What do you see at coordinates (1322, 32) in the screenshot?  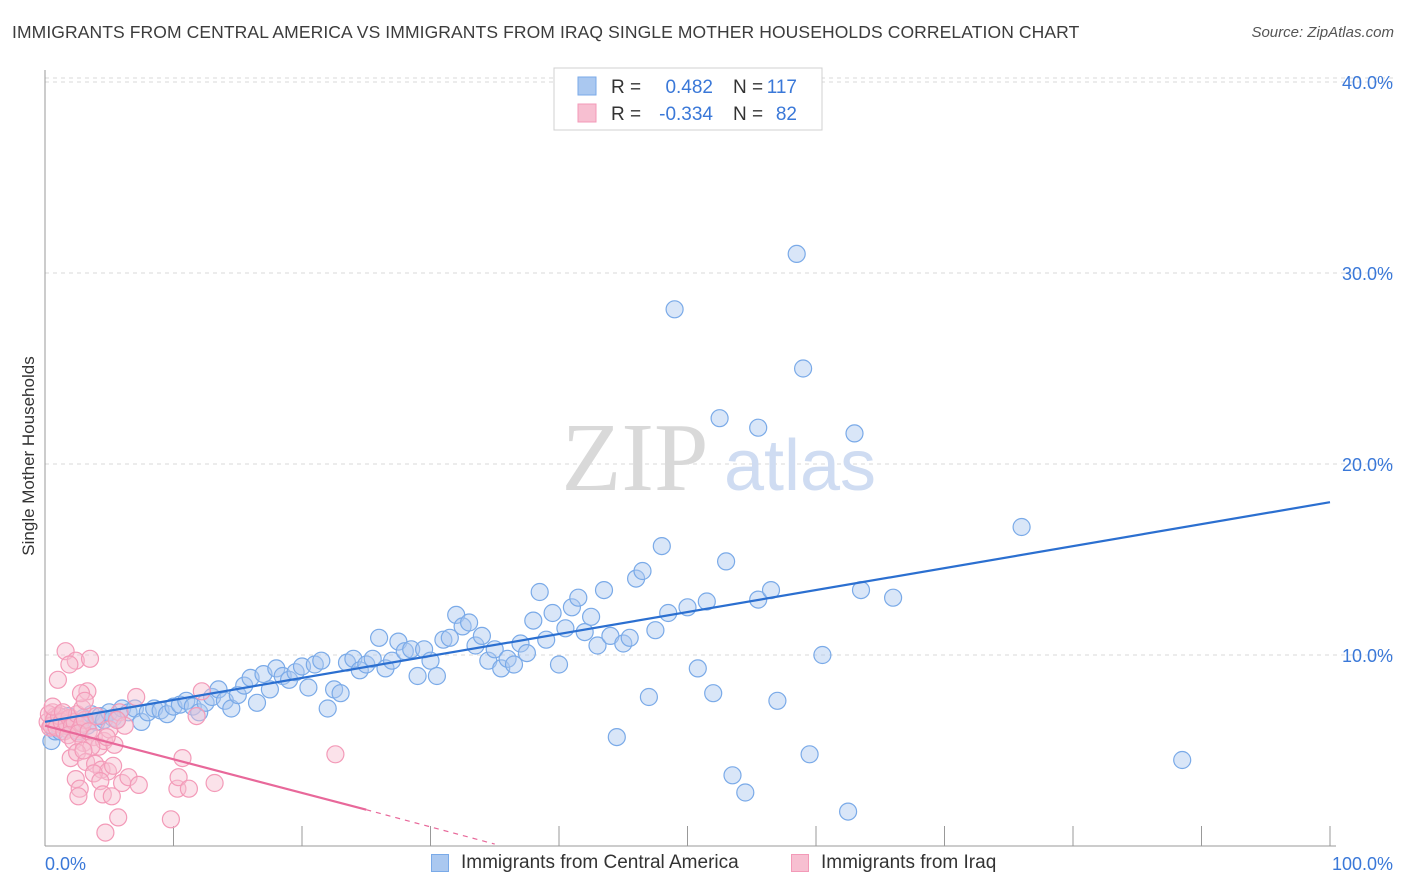 I see `source-label: Source: ZipAtlas.com` at bounding box center [1322, 32].